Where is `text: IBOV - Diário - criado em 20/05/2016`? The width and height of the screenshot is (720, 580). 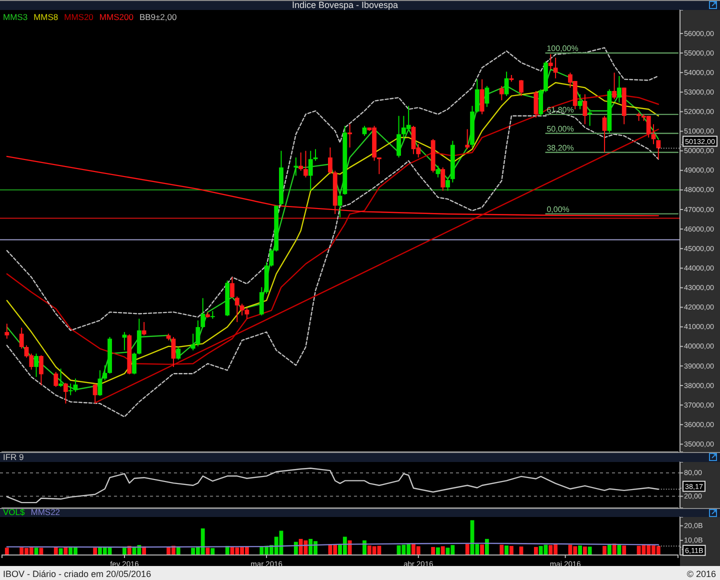 text: IBOV - Diário - criado em 20/05/2016 is located at coordinates (77, 574).